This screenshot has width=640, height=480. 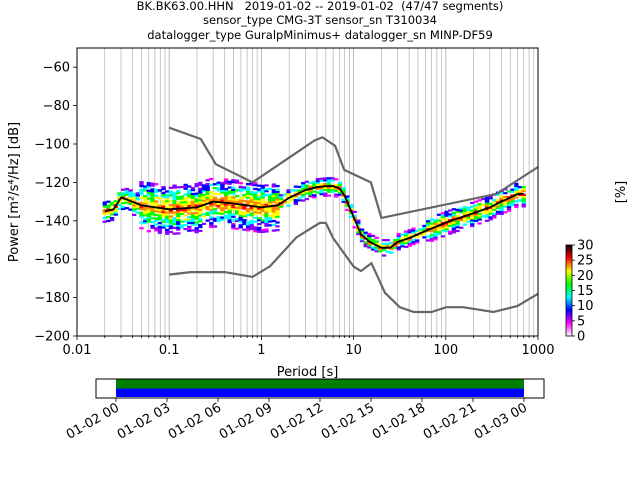 What do you see at coordinates (297, 421) in the screenshot?
I see `timeline-tick-label: 01-02 12` at bounding box center [297, 421].